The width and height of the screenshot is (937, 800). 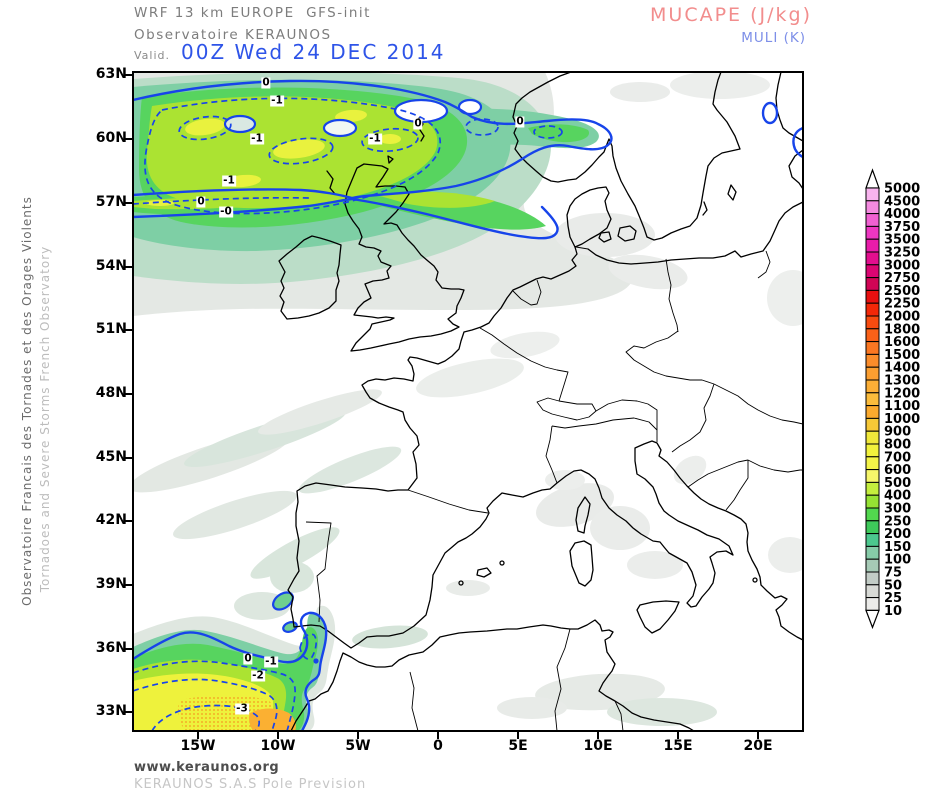 I want to click on lon-tick-label: 10W, so click(x=278, y=746).